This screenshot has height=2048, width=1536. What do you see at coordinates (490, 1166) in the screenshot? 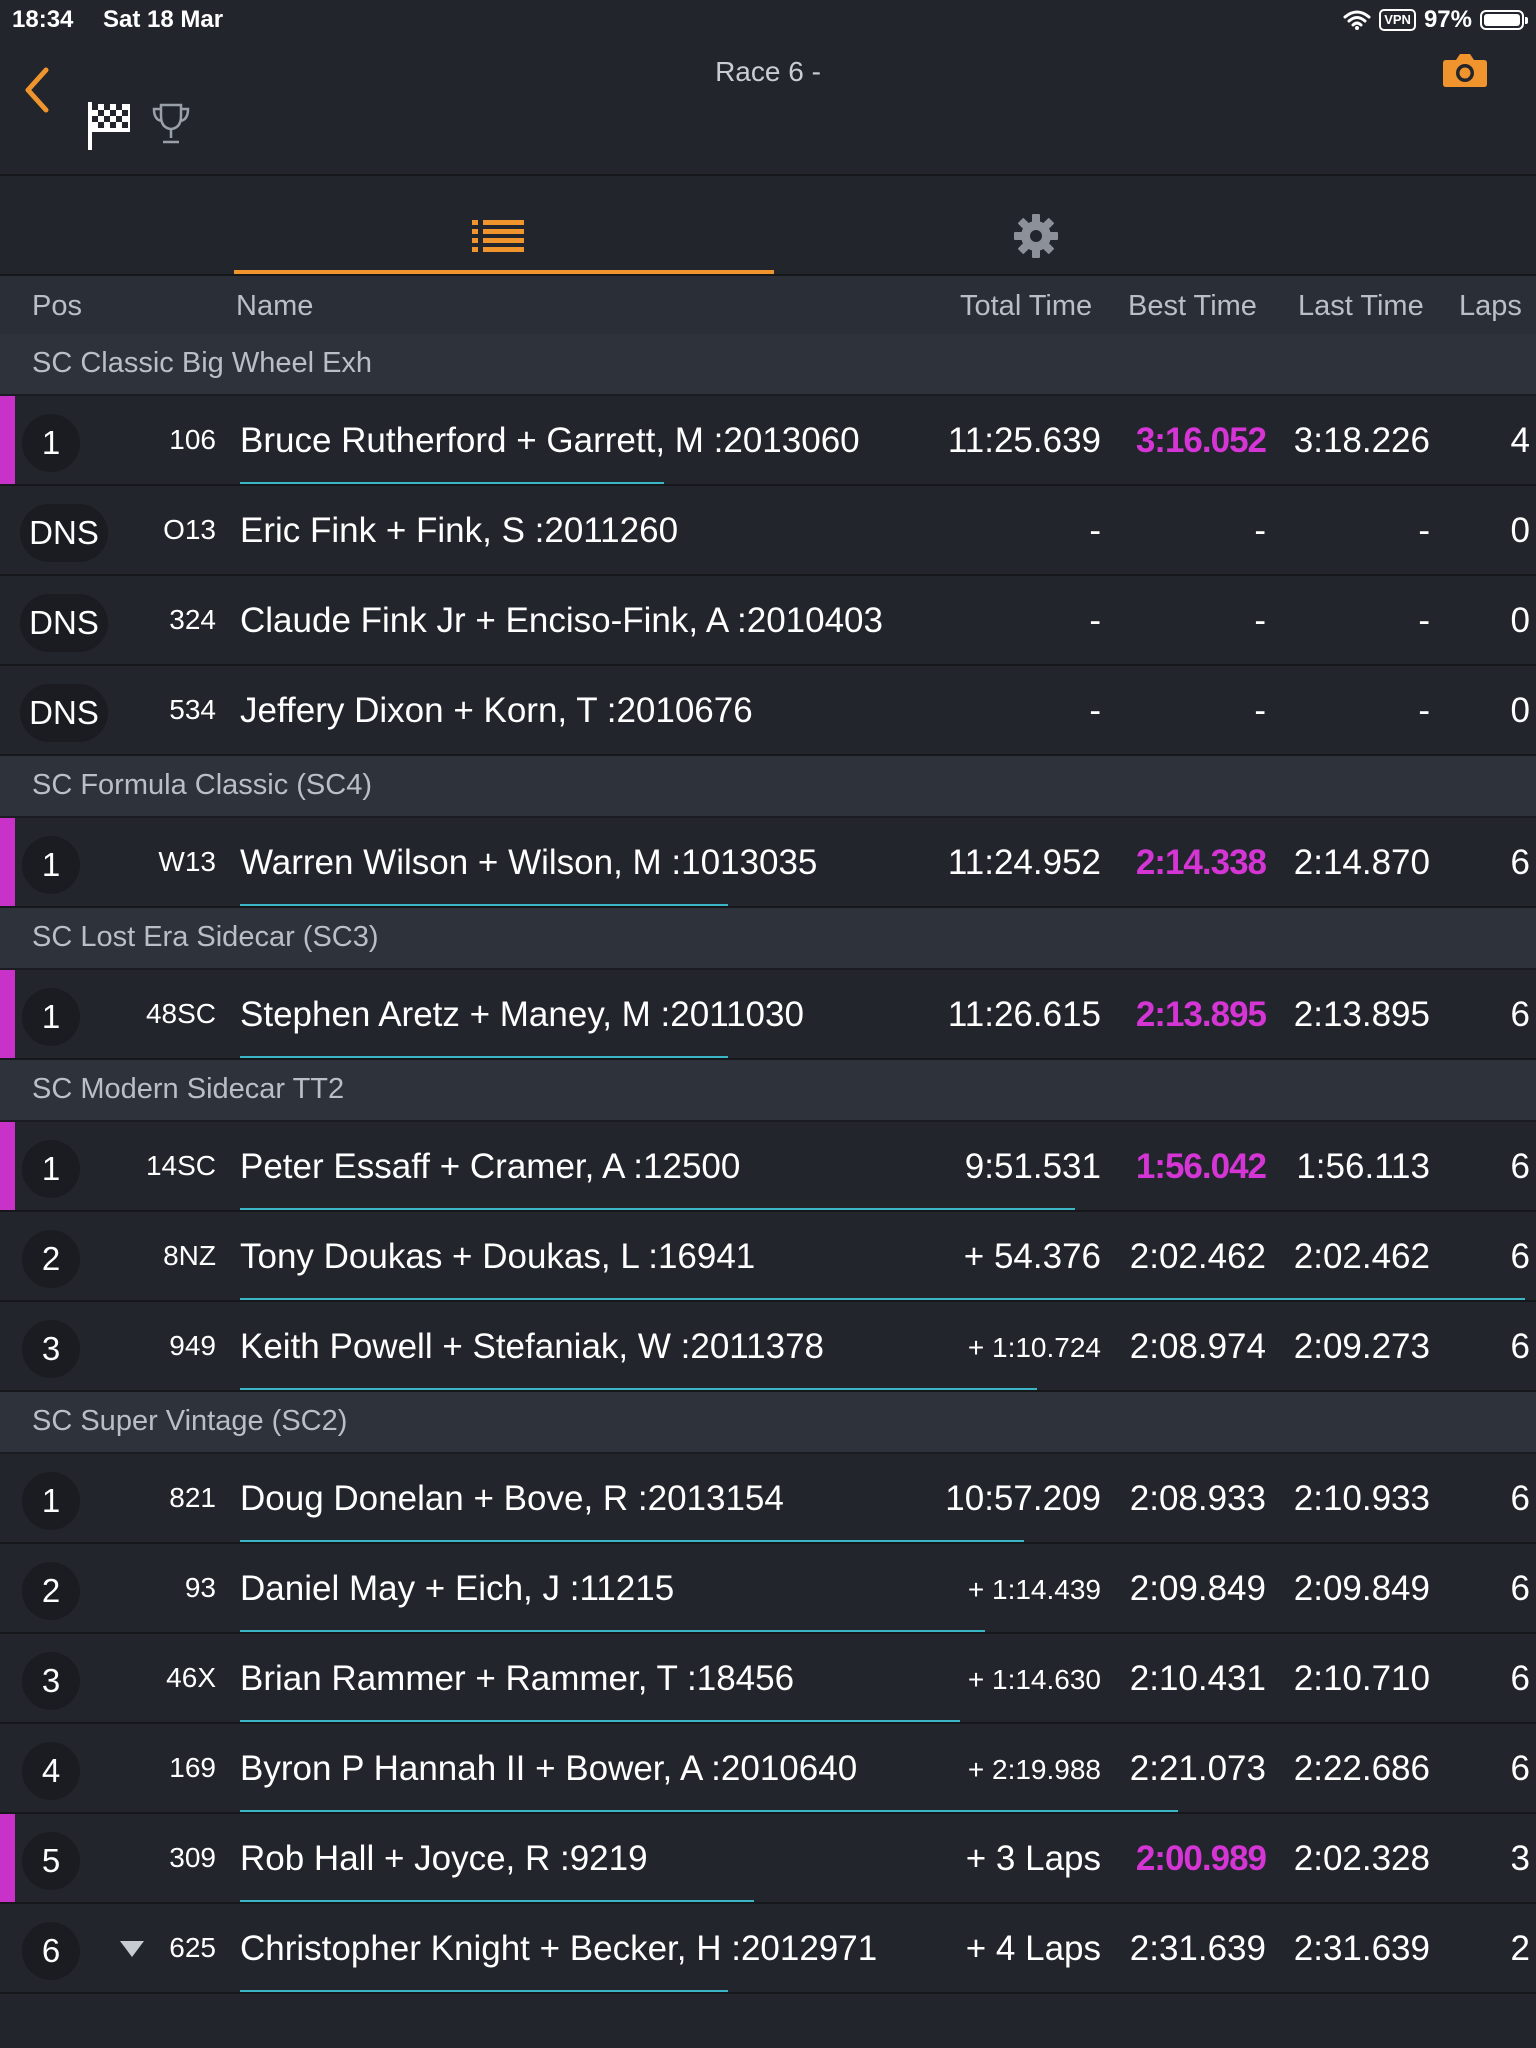
I see `rider-name: Peter Essaff + Cramer, A :12500` at bounding box center [490, 1166].